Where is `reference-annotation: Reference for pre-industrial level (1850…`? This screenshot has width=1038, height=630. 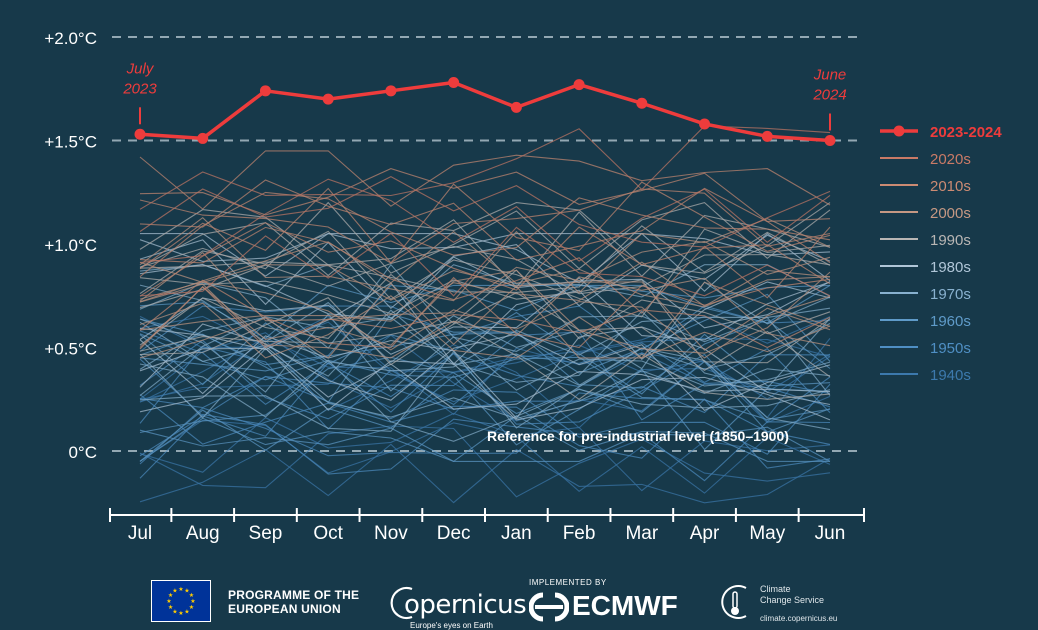
reference-annotation: Reference for pre-industrial level (1850… is located at coordinates (638, 436).